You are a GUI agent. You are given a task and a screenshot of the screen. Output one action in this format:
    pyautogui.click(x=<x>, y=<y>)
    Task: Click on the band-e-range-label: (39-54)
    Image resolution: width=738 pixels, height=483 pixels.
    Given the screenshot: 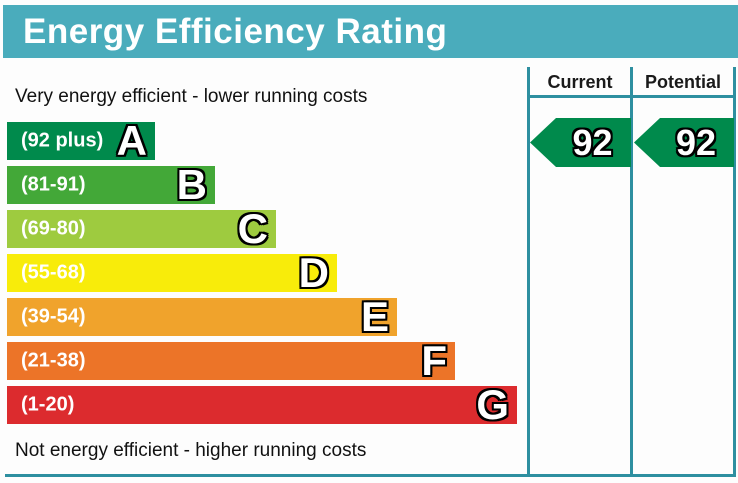 What is the action you would take?
    pyautogui.click(x=53, y=316)
    